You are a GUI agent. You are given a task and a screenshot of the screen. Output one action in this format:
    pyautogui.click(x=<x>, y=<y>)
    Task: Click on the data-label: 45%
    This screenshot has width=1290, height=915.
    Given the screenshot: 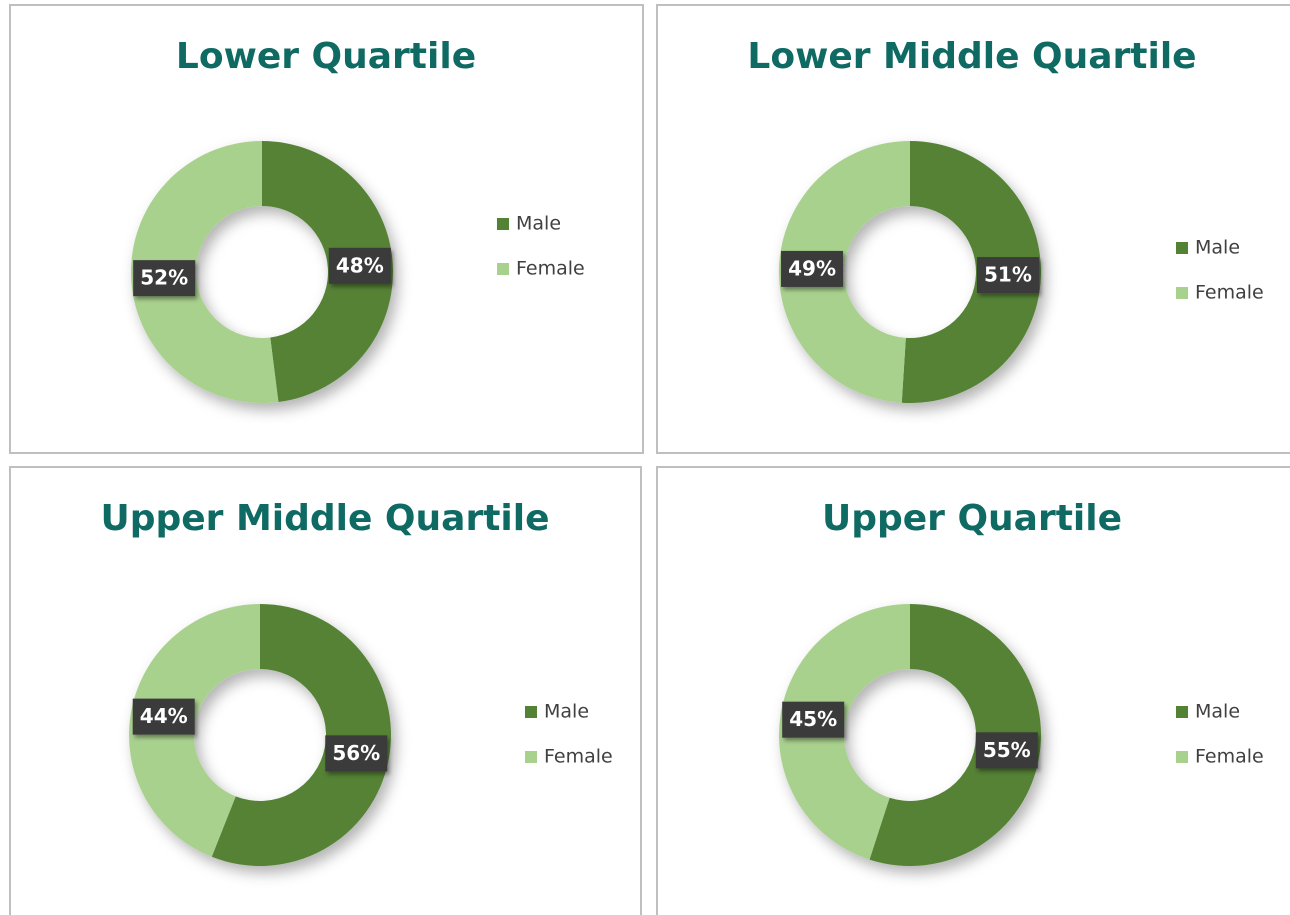 What is the action you would take?
    pyautogui.click(x=813, y=719)
    